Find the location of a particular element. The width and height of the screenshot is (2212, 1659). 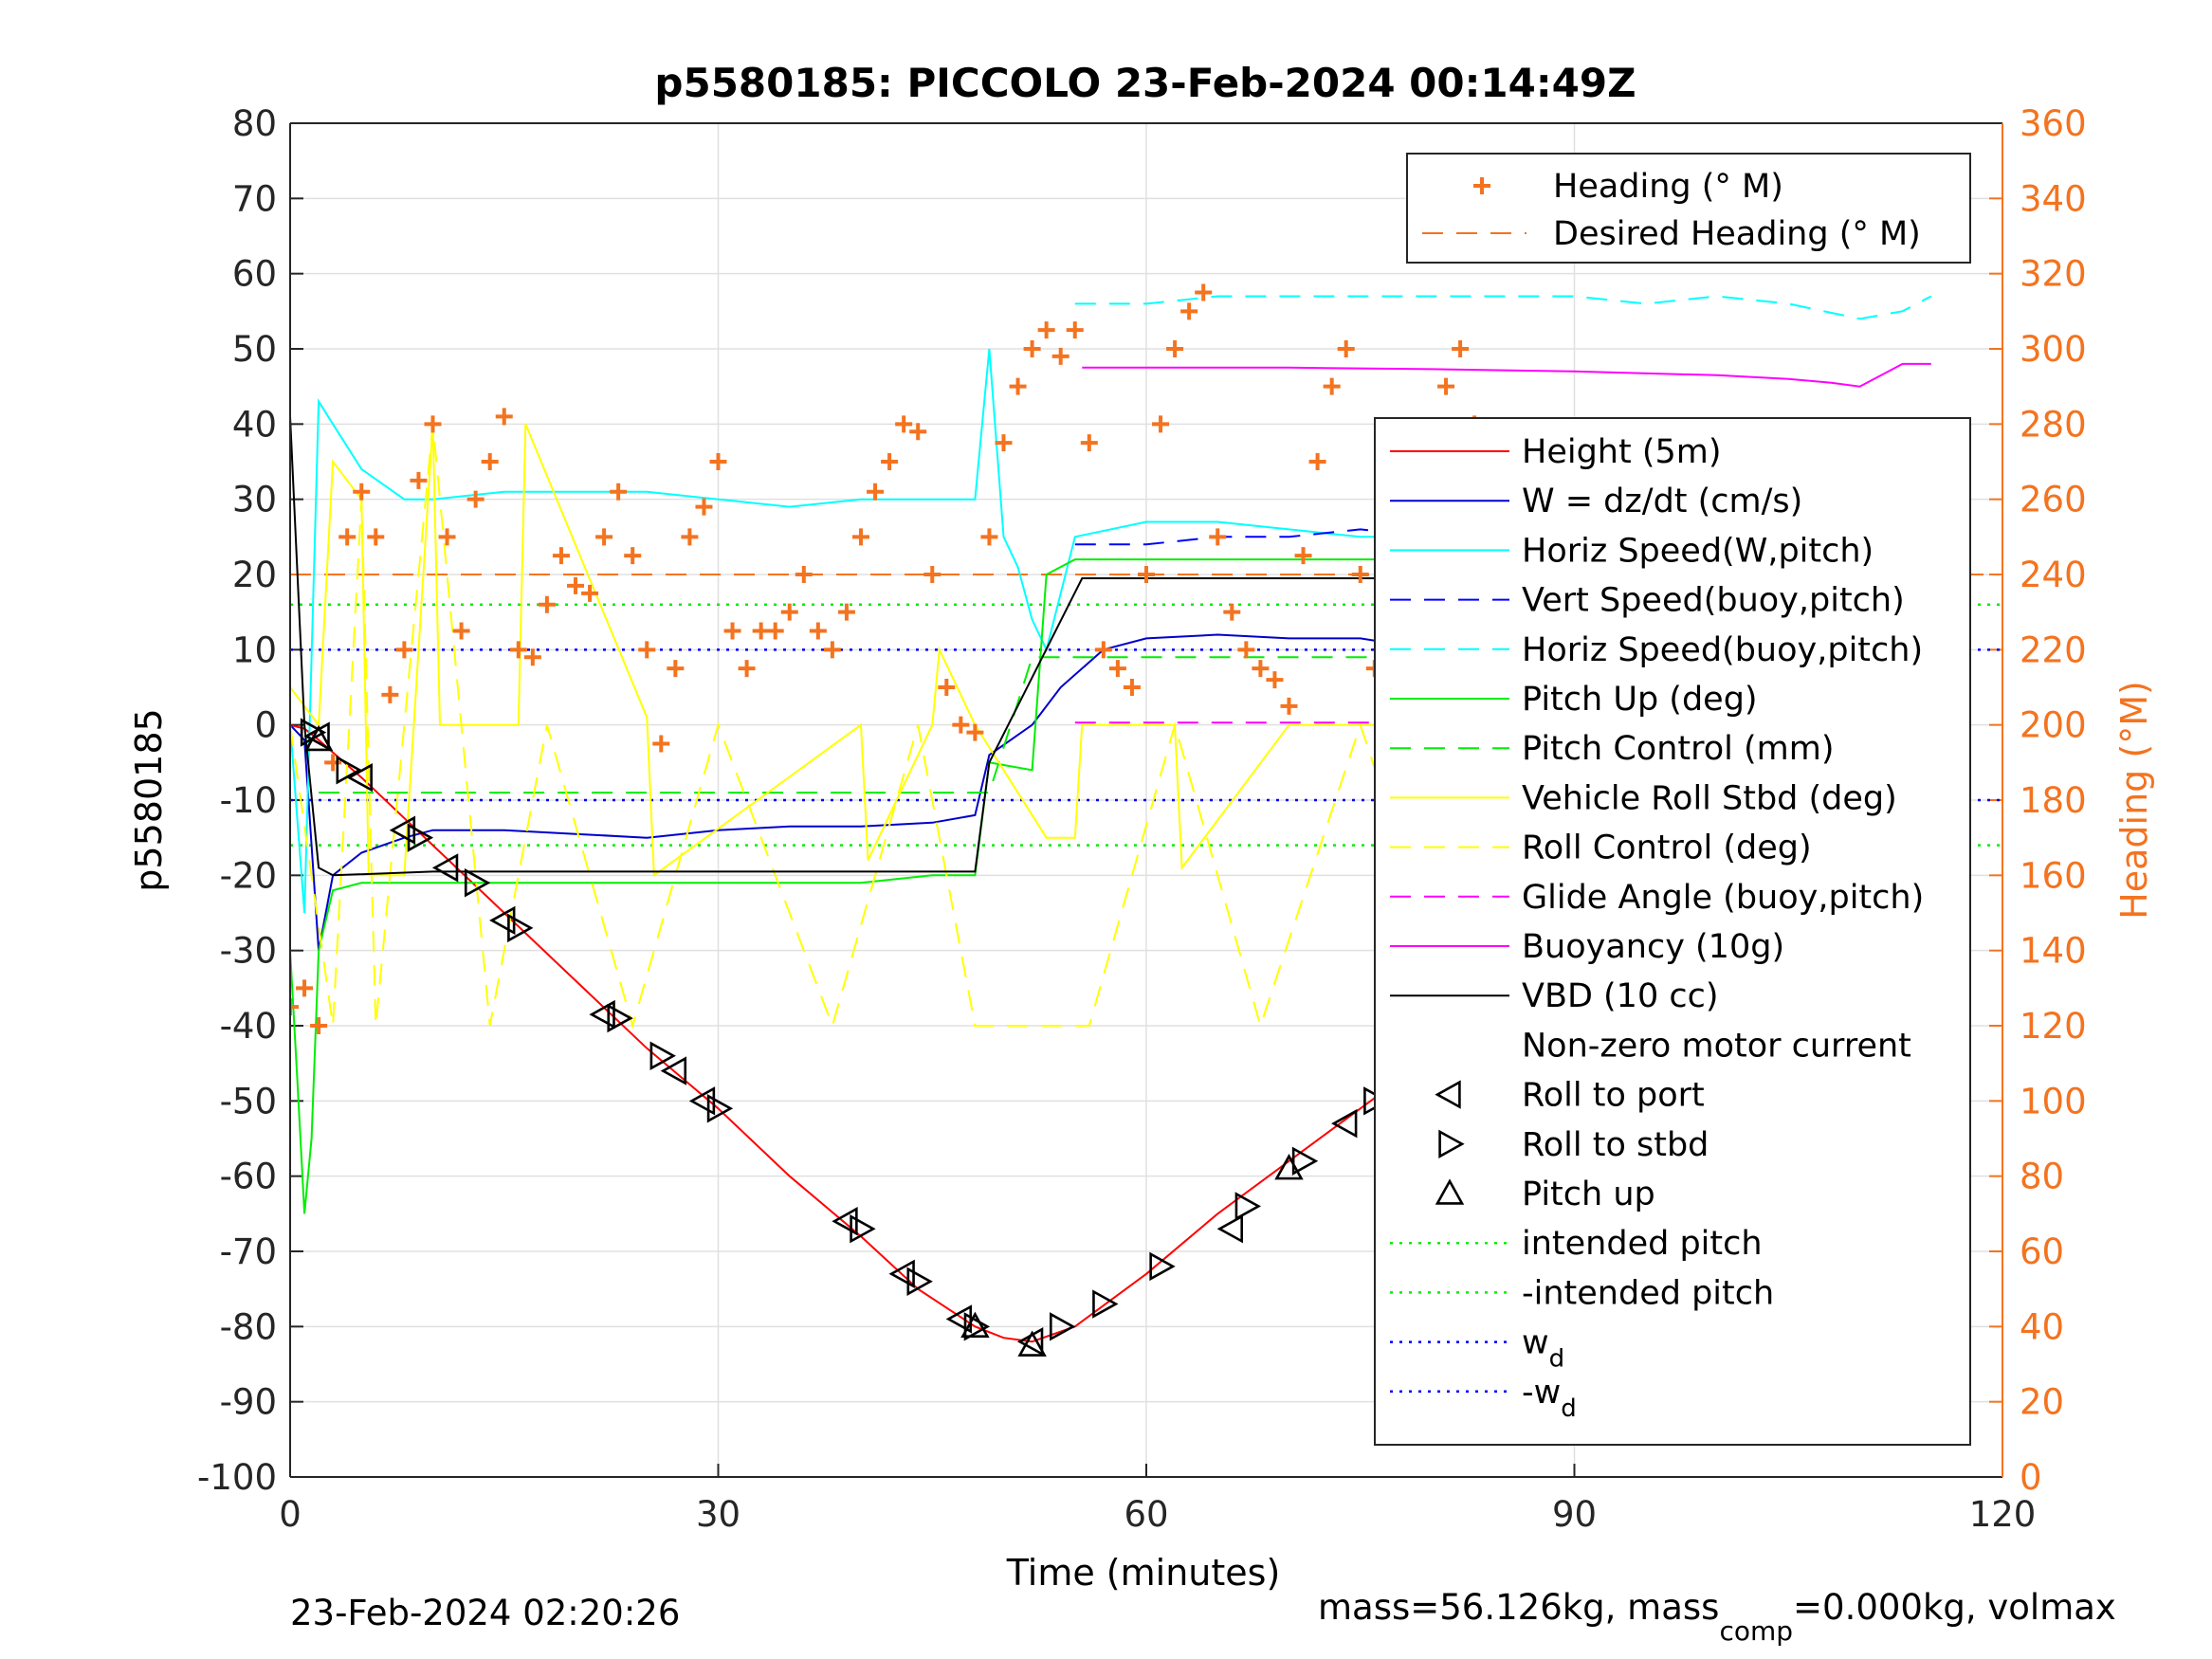

y2-axis-label: Heading (°M) is located at coordinates (2134, 800).